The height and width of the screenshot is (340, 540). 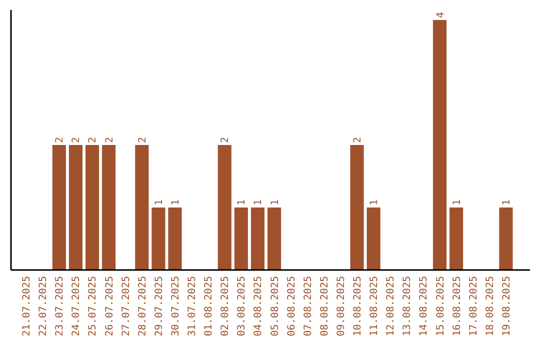 I want to click on x-tick-label: 30.07.2025, so click(x=176, y=306).